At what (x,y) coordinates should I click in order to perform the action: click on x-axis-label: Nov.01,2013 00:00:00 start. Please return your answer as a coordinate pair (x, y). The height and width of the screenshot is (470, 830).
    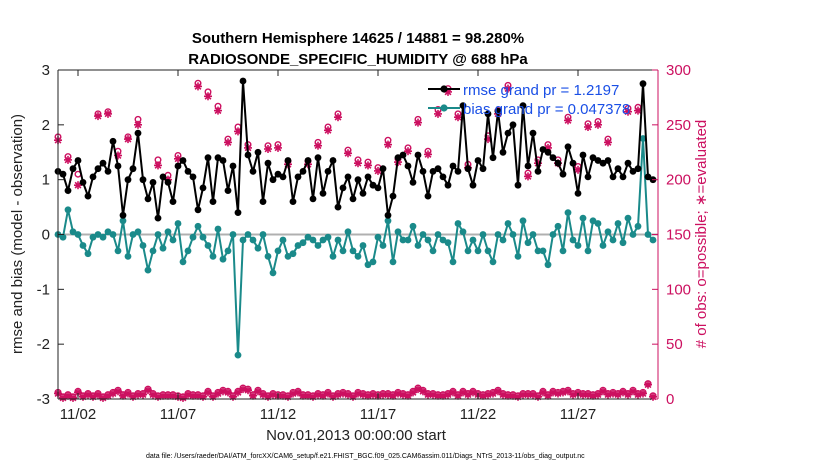
    Looking at the image, I should click on (356, 435).